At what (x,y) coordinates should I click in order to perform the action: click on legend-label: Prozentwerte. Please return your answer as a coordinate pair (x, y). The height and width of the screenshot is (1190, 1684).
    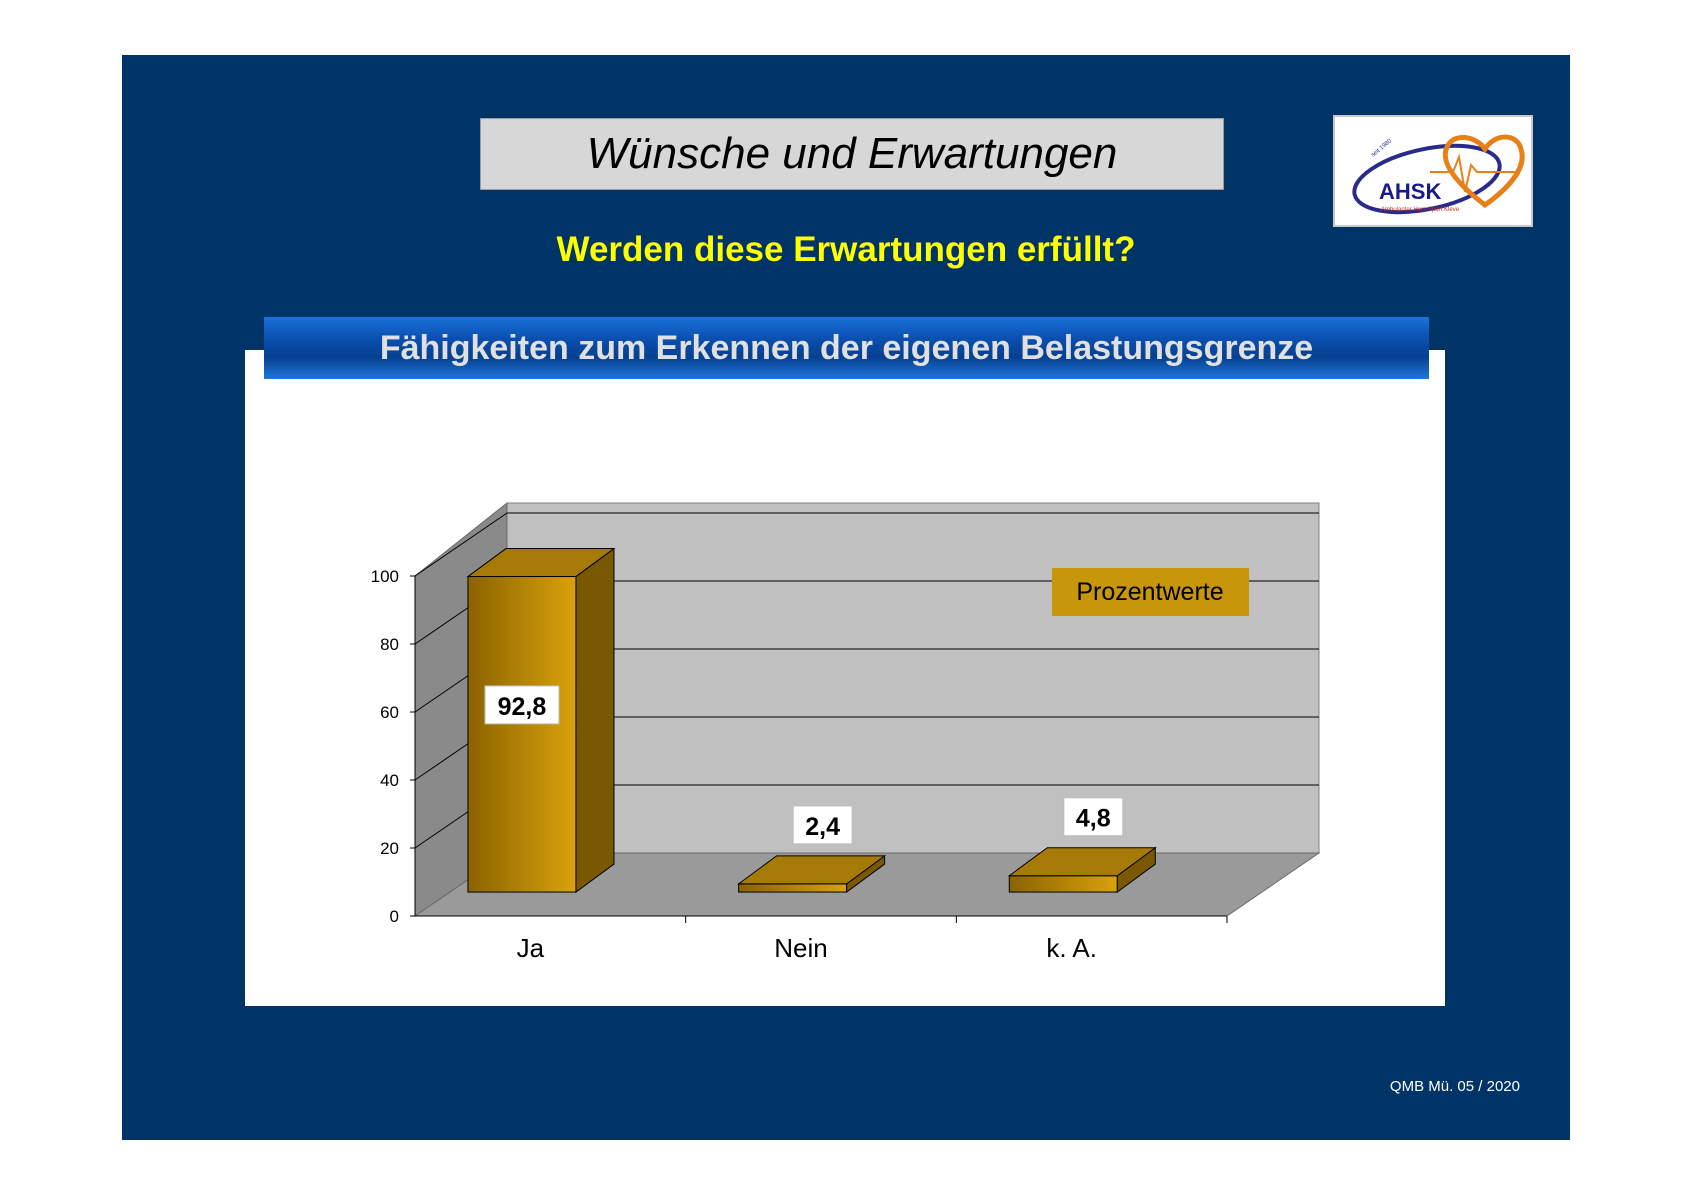
    Looking at the image, I should click on (1149, 592).